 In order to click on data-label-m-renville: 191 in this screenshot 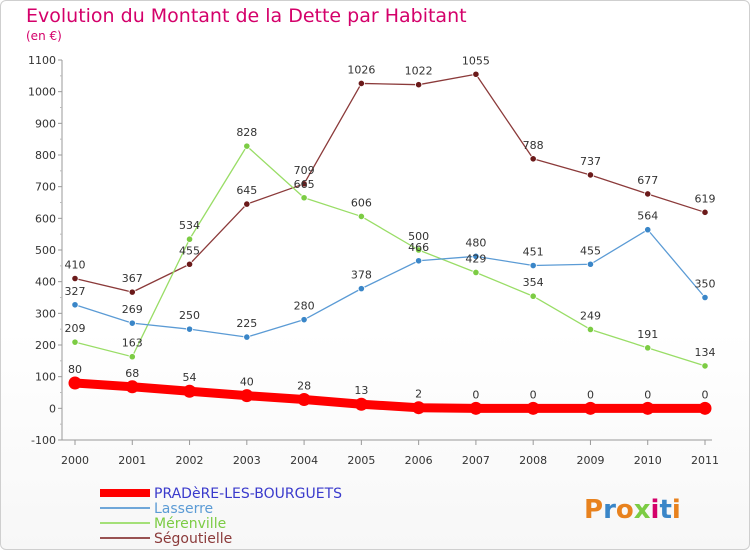, I will do `click(647, 334)`.